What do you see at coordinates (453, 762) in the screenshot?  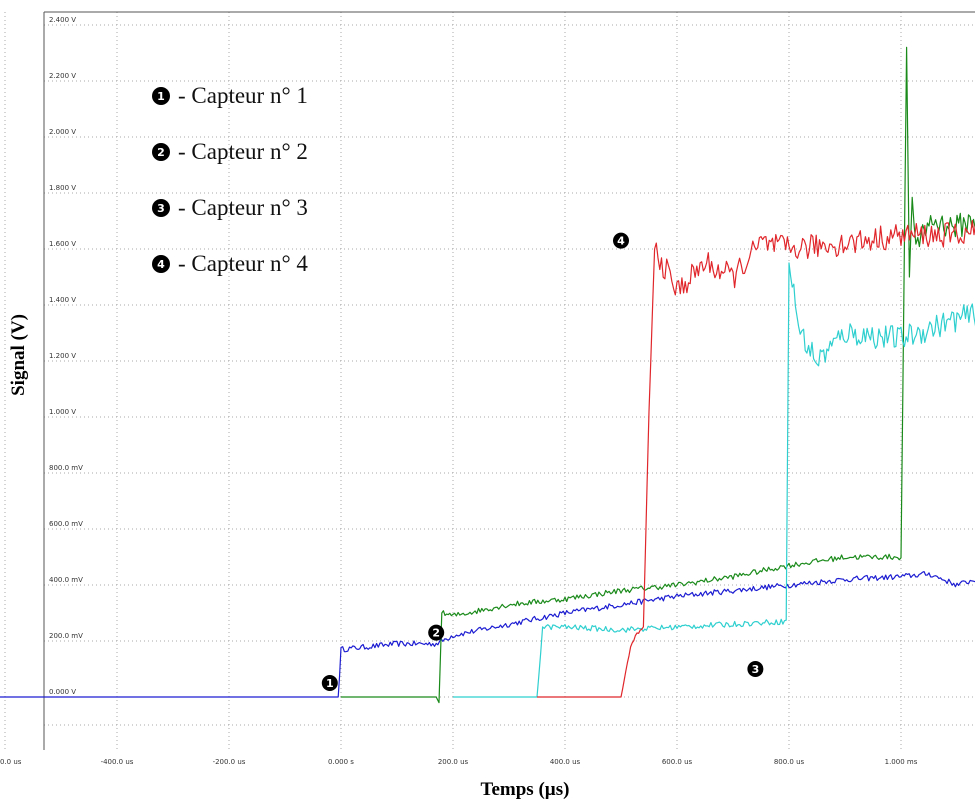 I see `x-tick-label-5: 200.0 us` at bounding box center [453, 762].